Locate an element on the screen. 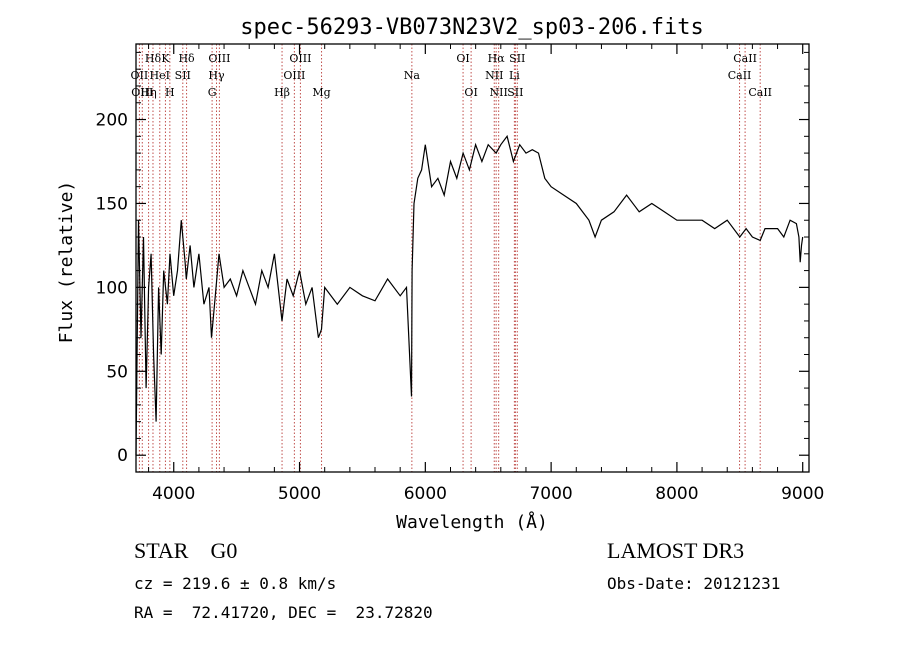 This screenshot has height=649, width=900. line-marker-label: Hη is located at coordinates (148, 92).